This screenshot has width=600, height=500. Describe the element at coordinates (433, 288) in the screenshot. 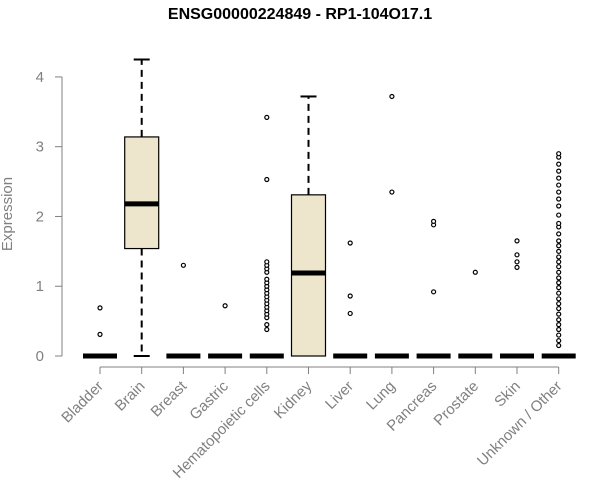

I see `box-pancreas` at that location.